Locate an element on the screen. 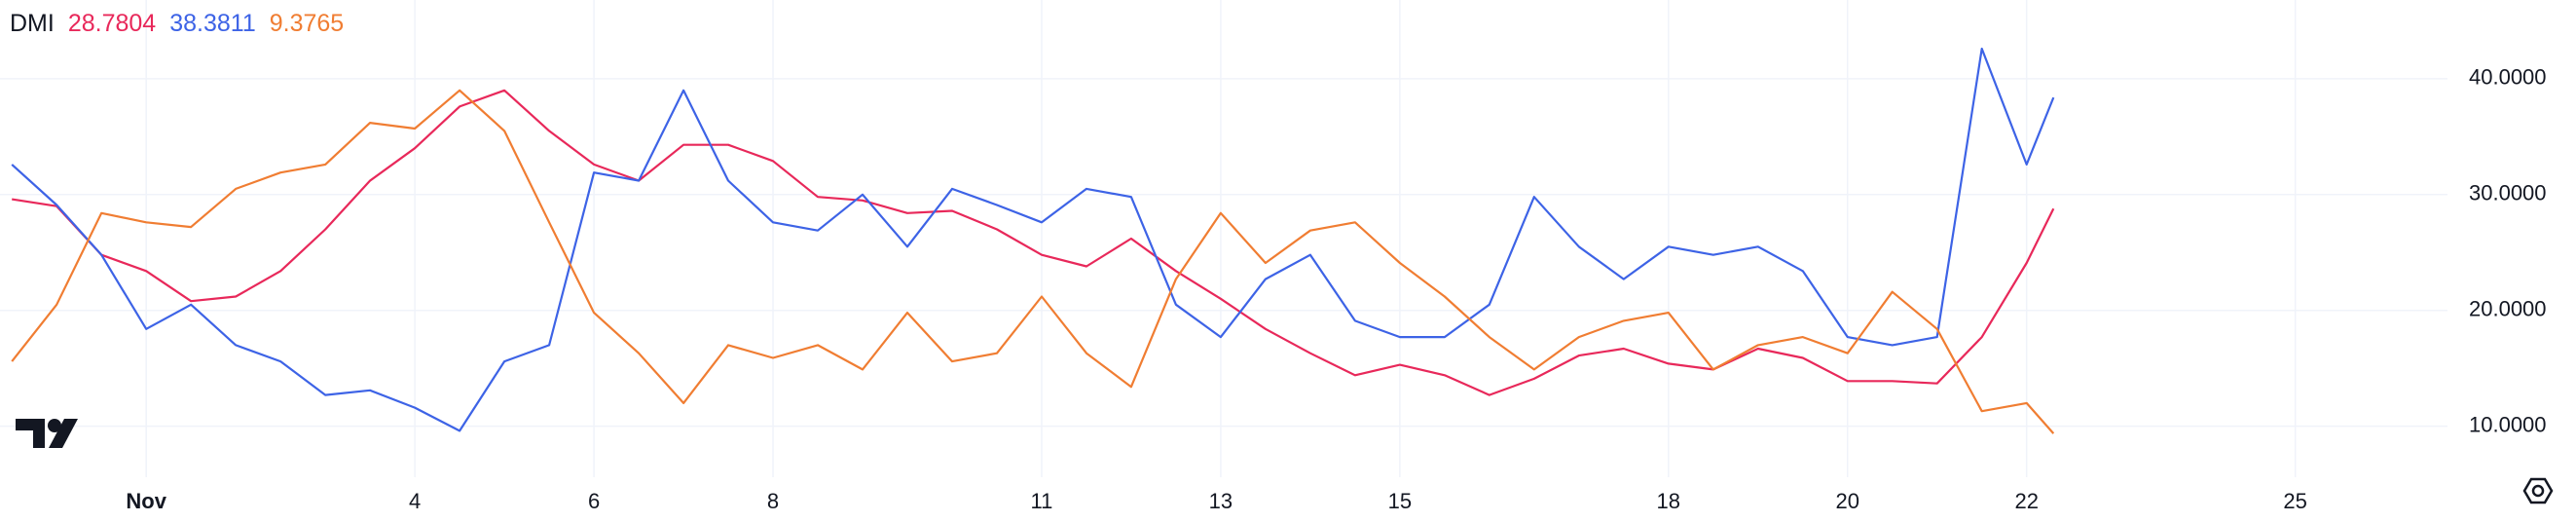  legend-value: 38.3811 is located at coordinates (212, 23).